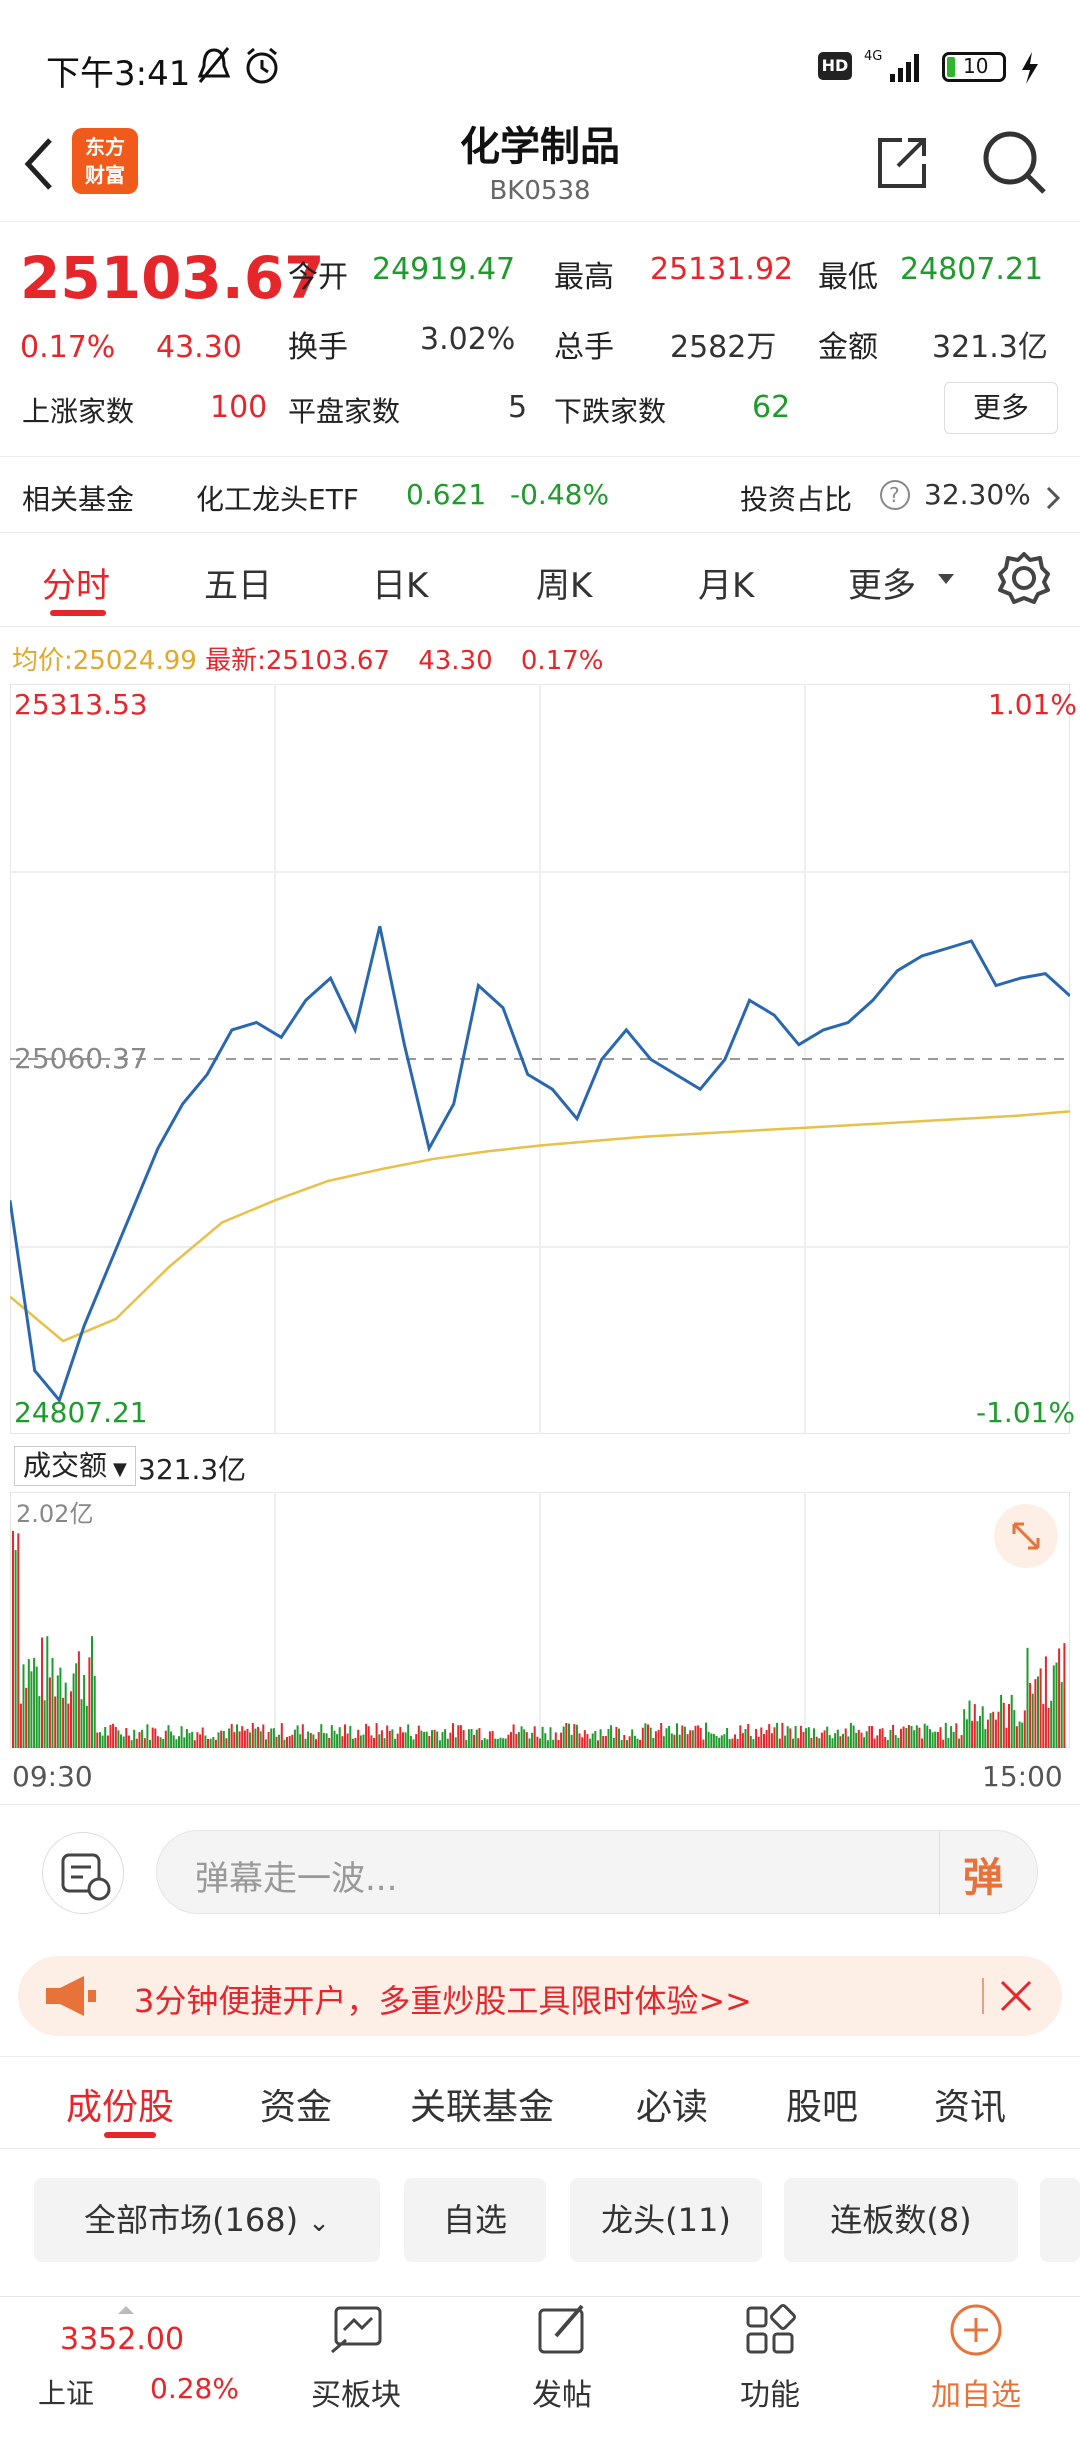 This screenshot has width=1080, height=2460. I want to click on index-price: 3352.00, so click(122, 2339).